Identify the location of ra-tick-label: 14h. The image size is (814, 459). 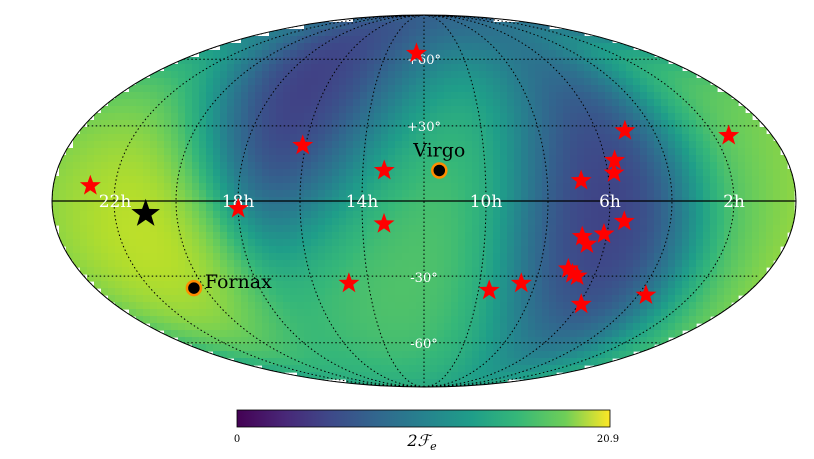
(362, 202).